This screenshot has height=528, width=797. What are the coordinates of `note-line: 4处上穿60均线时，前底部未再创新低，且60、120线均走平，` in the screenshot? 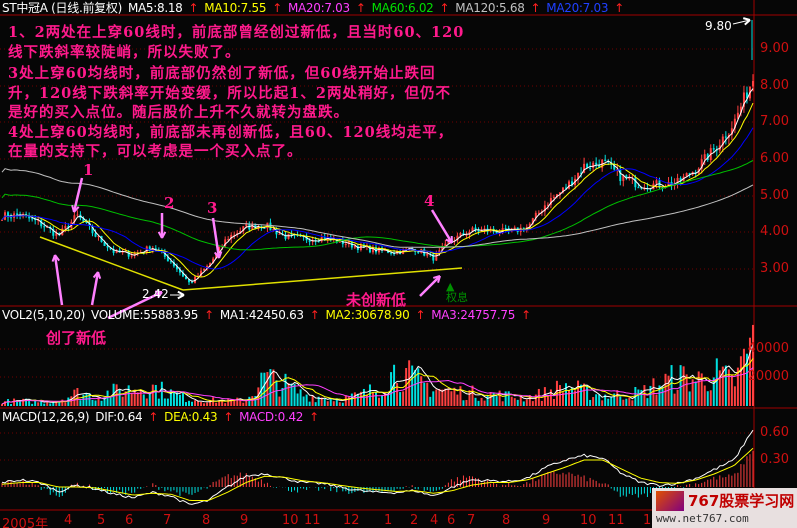 It's located at (231, 132).